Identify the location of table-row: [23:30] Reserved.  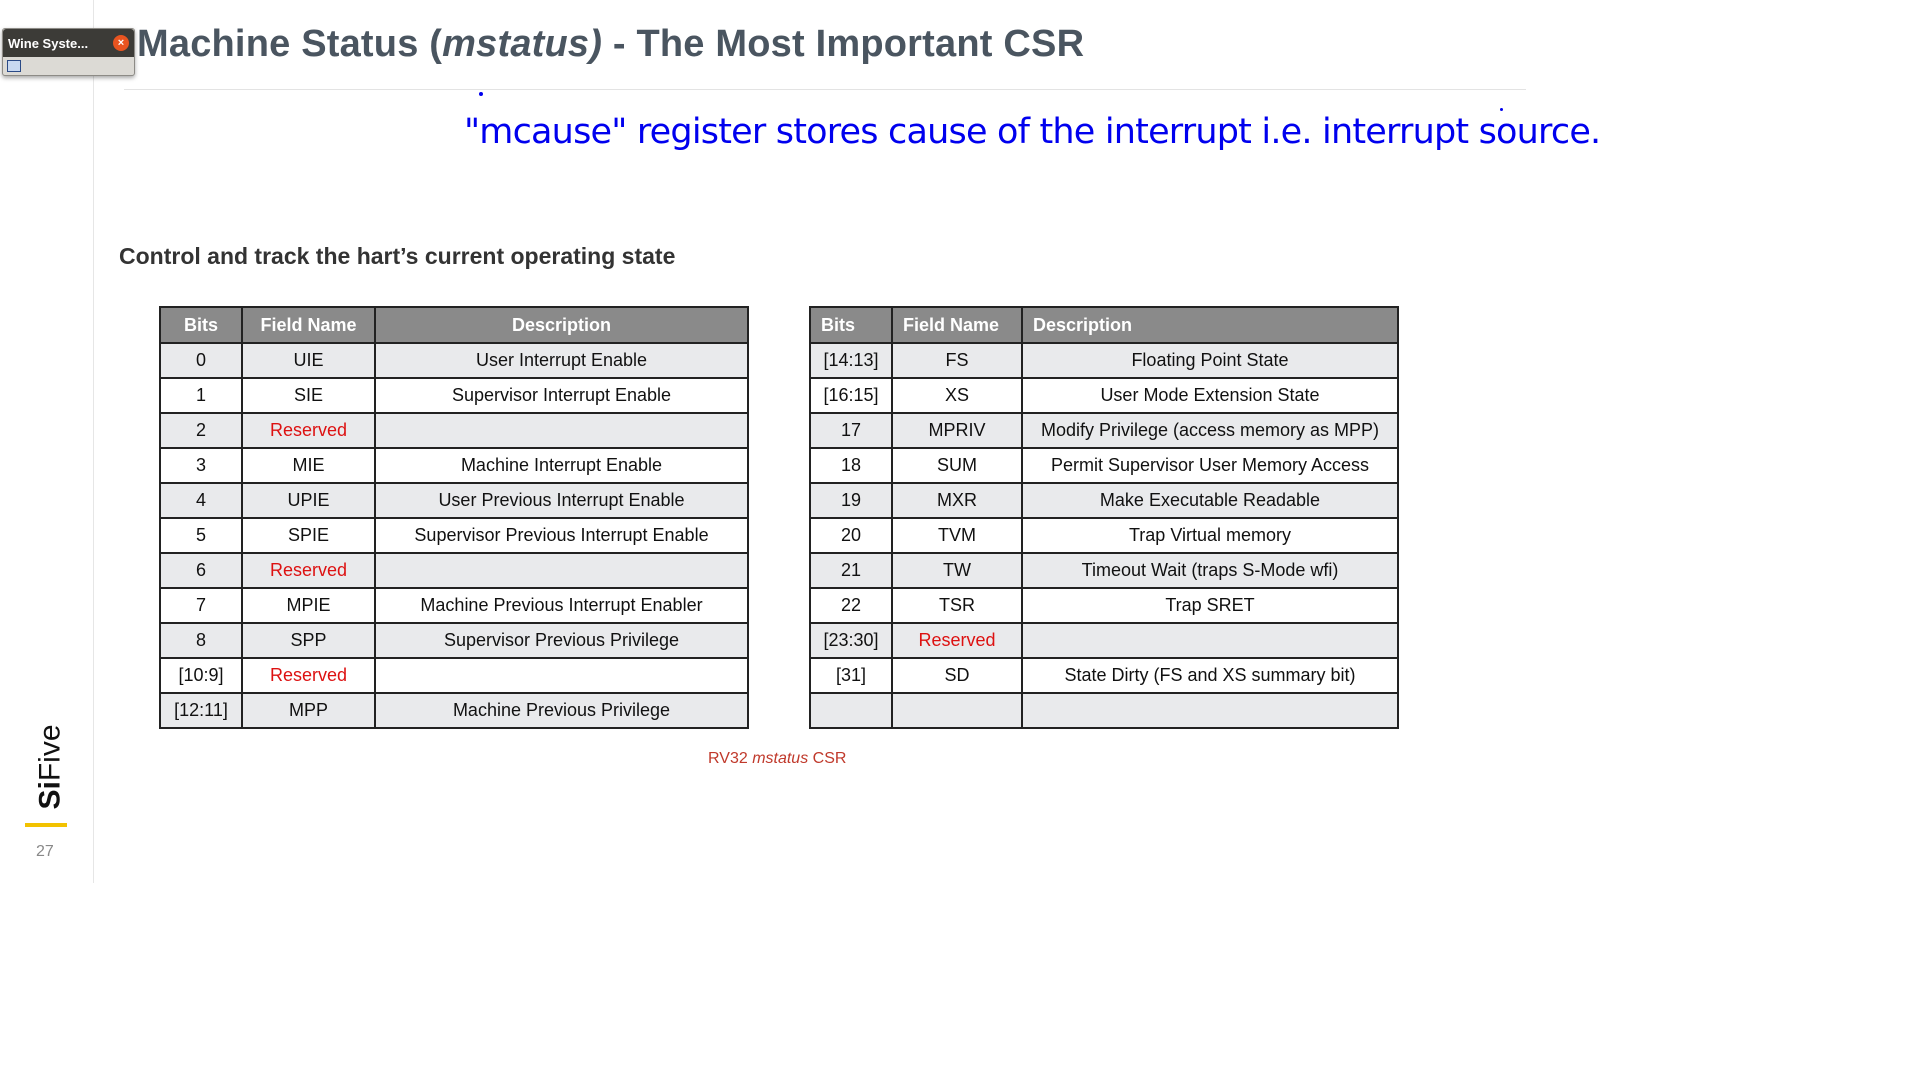
(1104, 640).